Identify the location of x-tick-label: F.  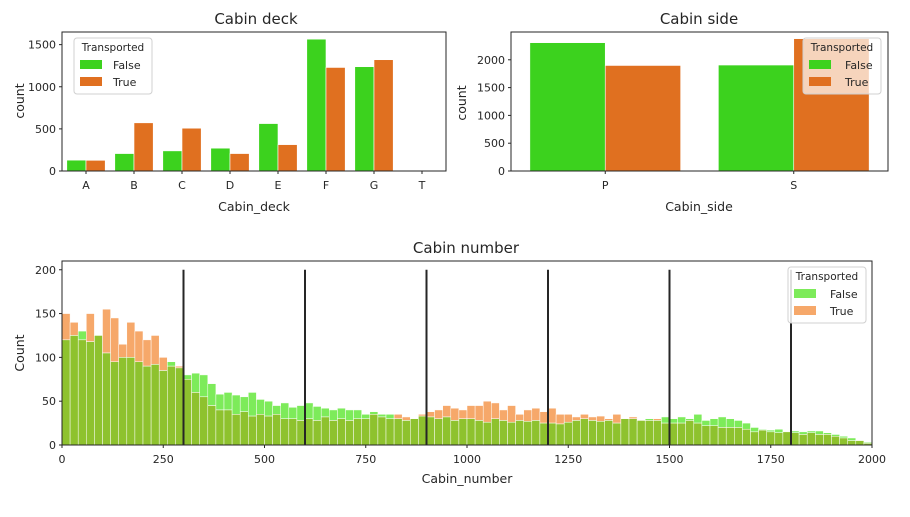
(326, 185).